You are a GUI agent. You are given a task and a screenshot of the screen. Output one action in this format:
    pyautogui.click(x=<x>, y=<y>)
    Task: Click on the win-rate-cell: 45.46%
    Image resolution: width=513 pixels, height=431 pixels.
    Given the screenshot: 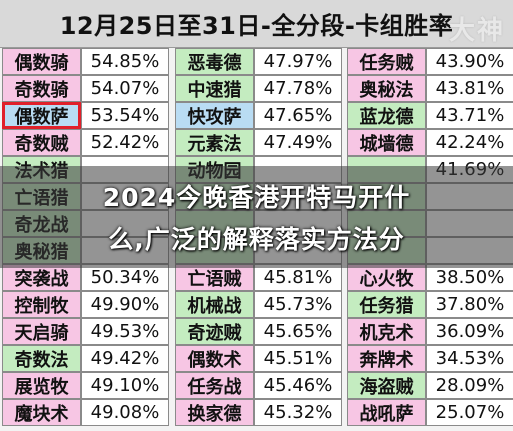 What is the action you would take?
    pyautogui.click(x=298, y=385)
    